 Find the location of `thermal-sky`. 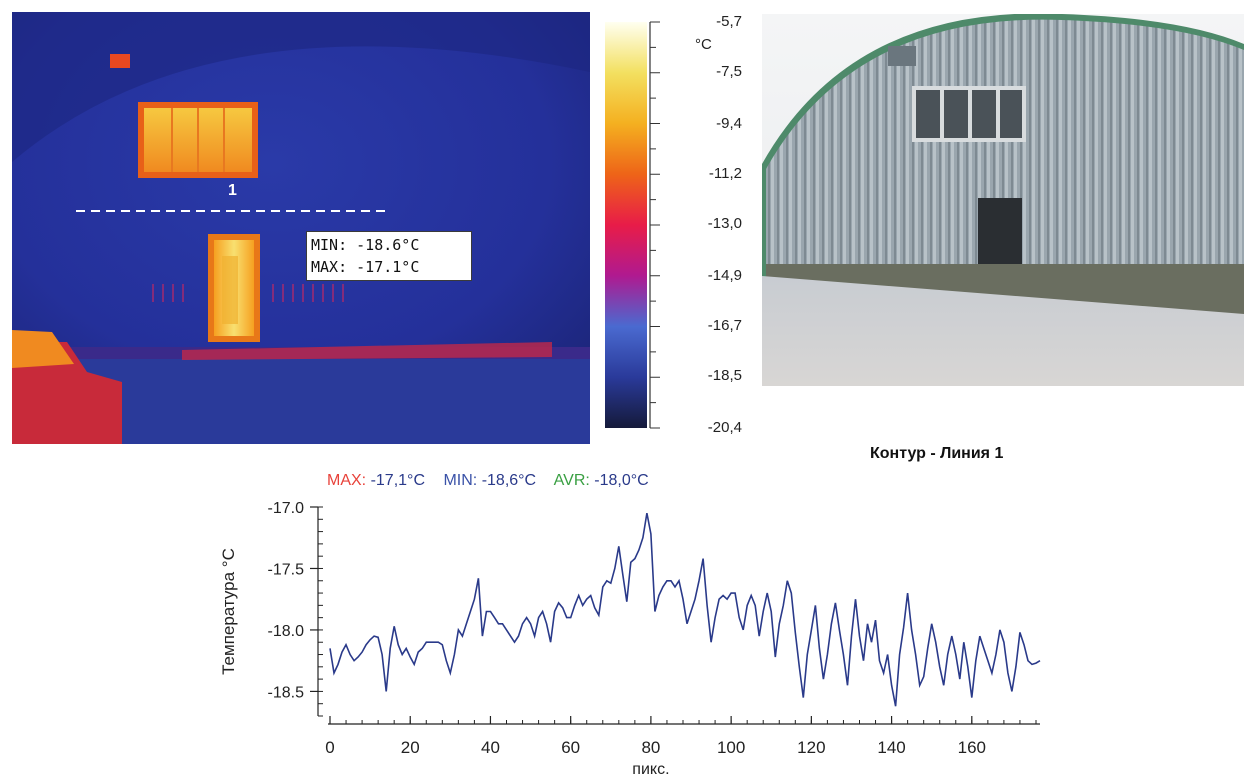

thermal-sky is located at coordinates (301, 87).